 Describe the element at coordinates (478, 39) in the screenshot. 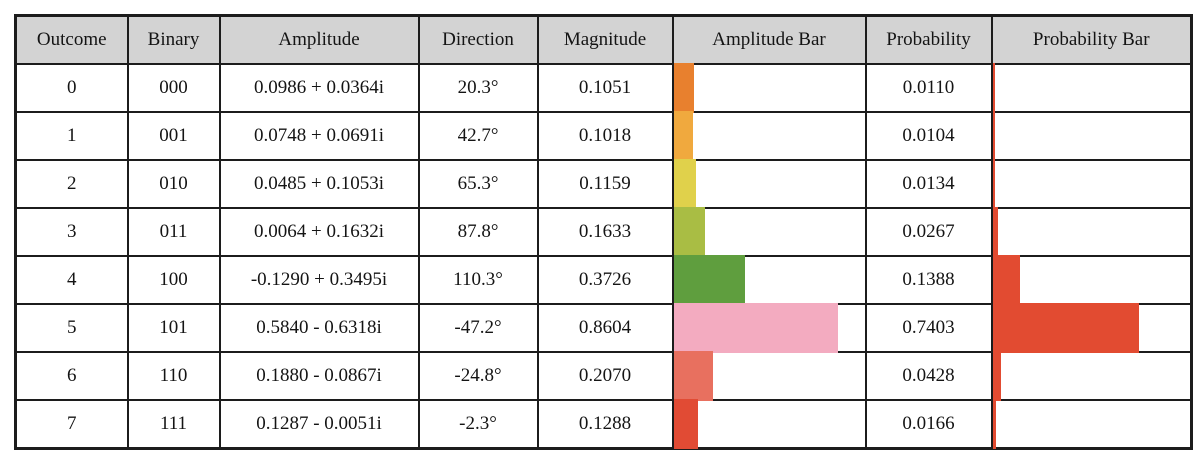

I see `header-direction: Direction` at that location.